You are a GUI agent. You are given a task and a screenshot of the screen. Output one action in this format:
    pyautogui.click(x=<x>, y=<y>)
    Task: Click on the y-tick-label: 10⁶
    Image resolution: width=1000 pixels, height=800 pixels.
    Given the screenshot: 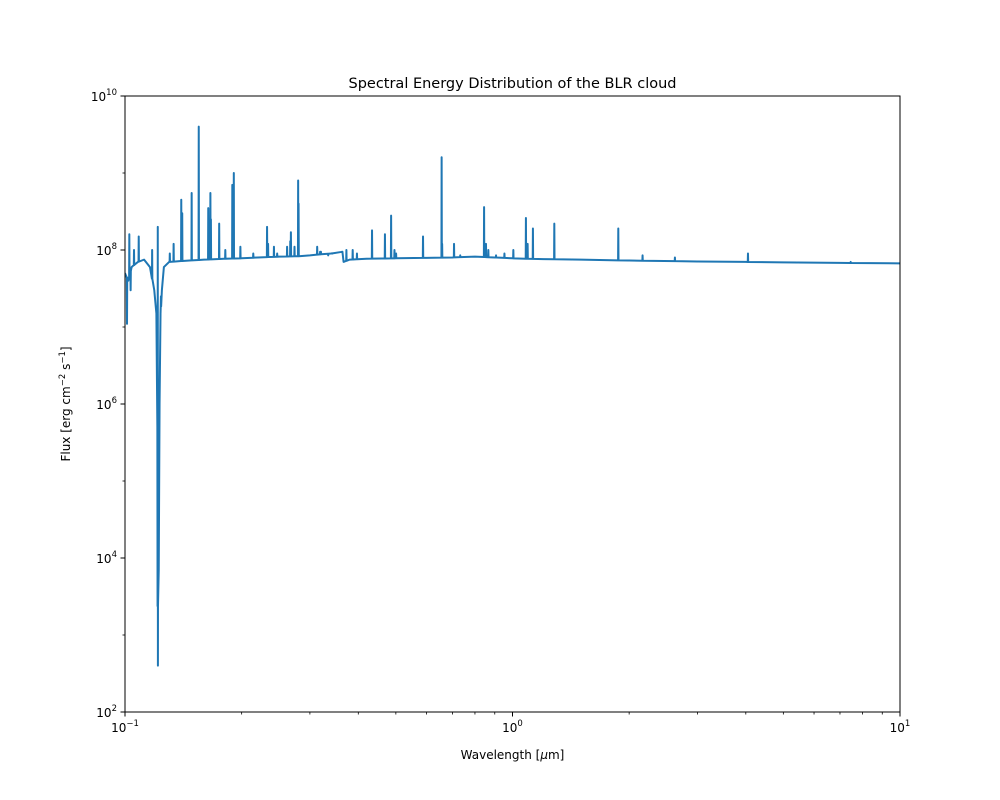 What is the action you would take?
    pyautogui.click(x=106, y=404)
    